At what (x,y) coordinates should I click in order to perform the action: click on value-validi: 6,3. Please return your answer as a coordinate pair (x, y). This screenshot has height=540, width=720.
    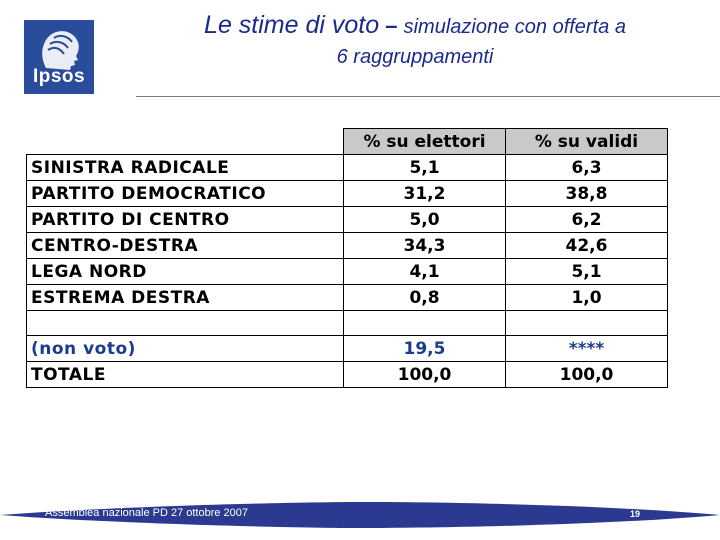
    Looking at the image, I should click on (586, 167).